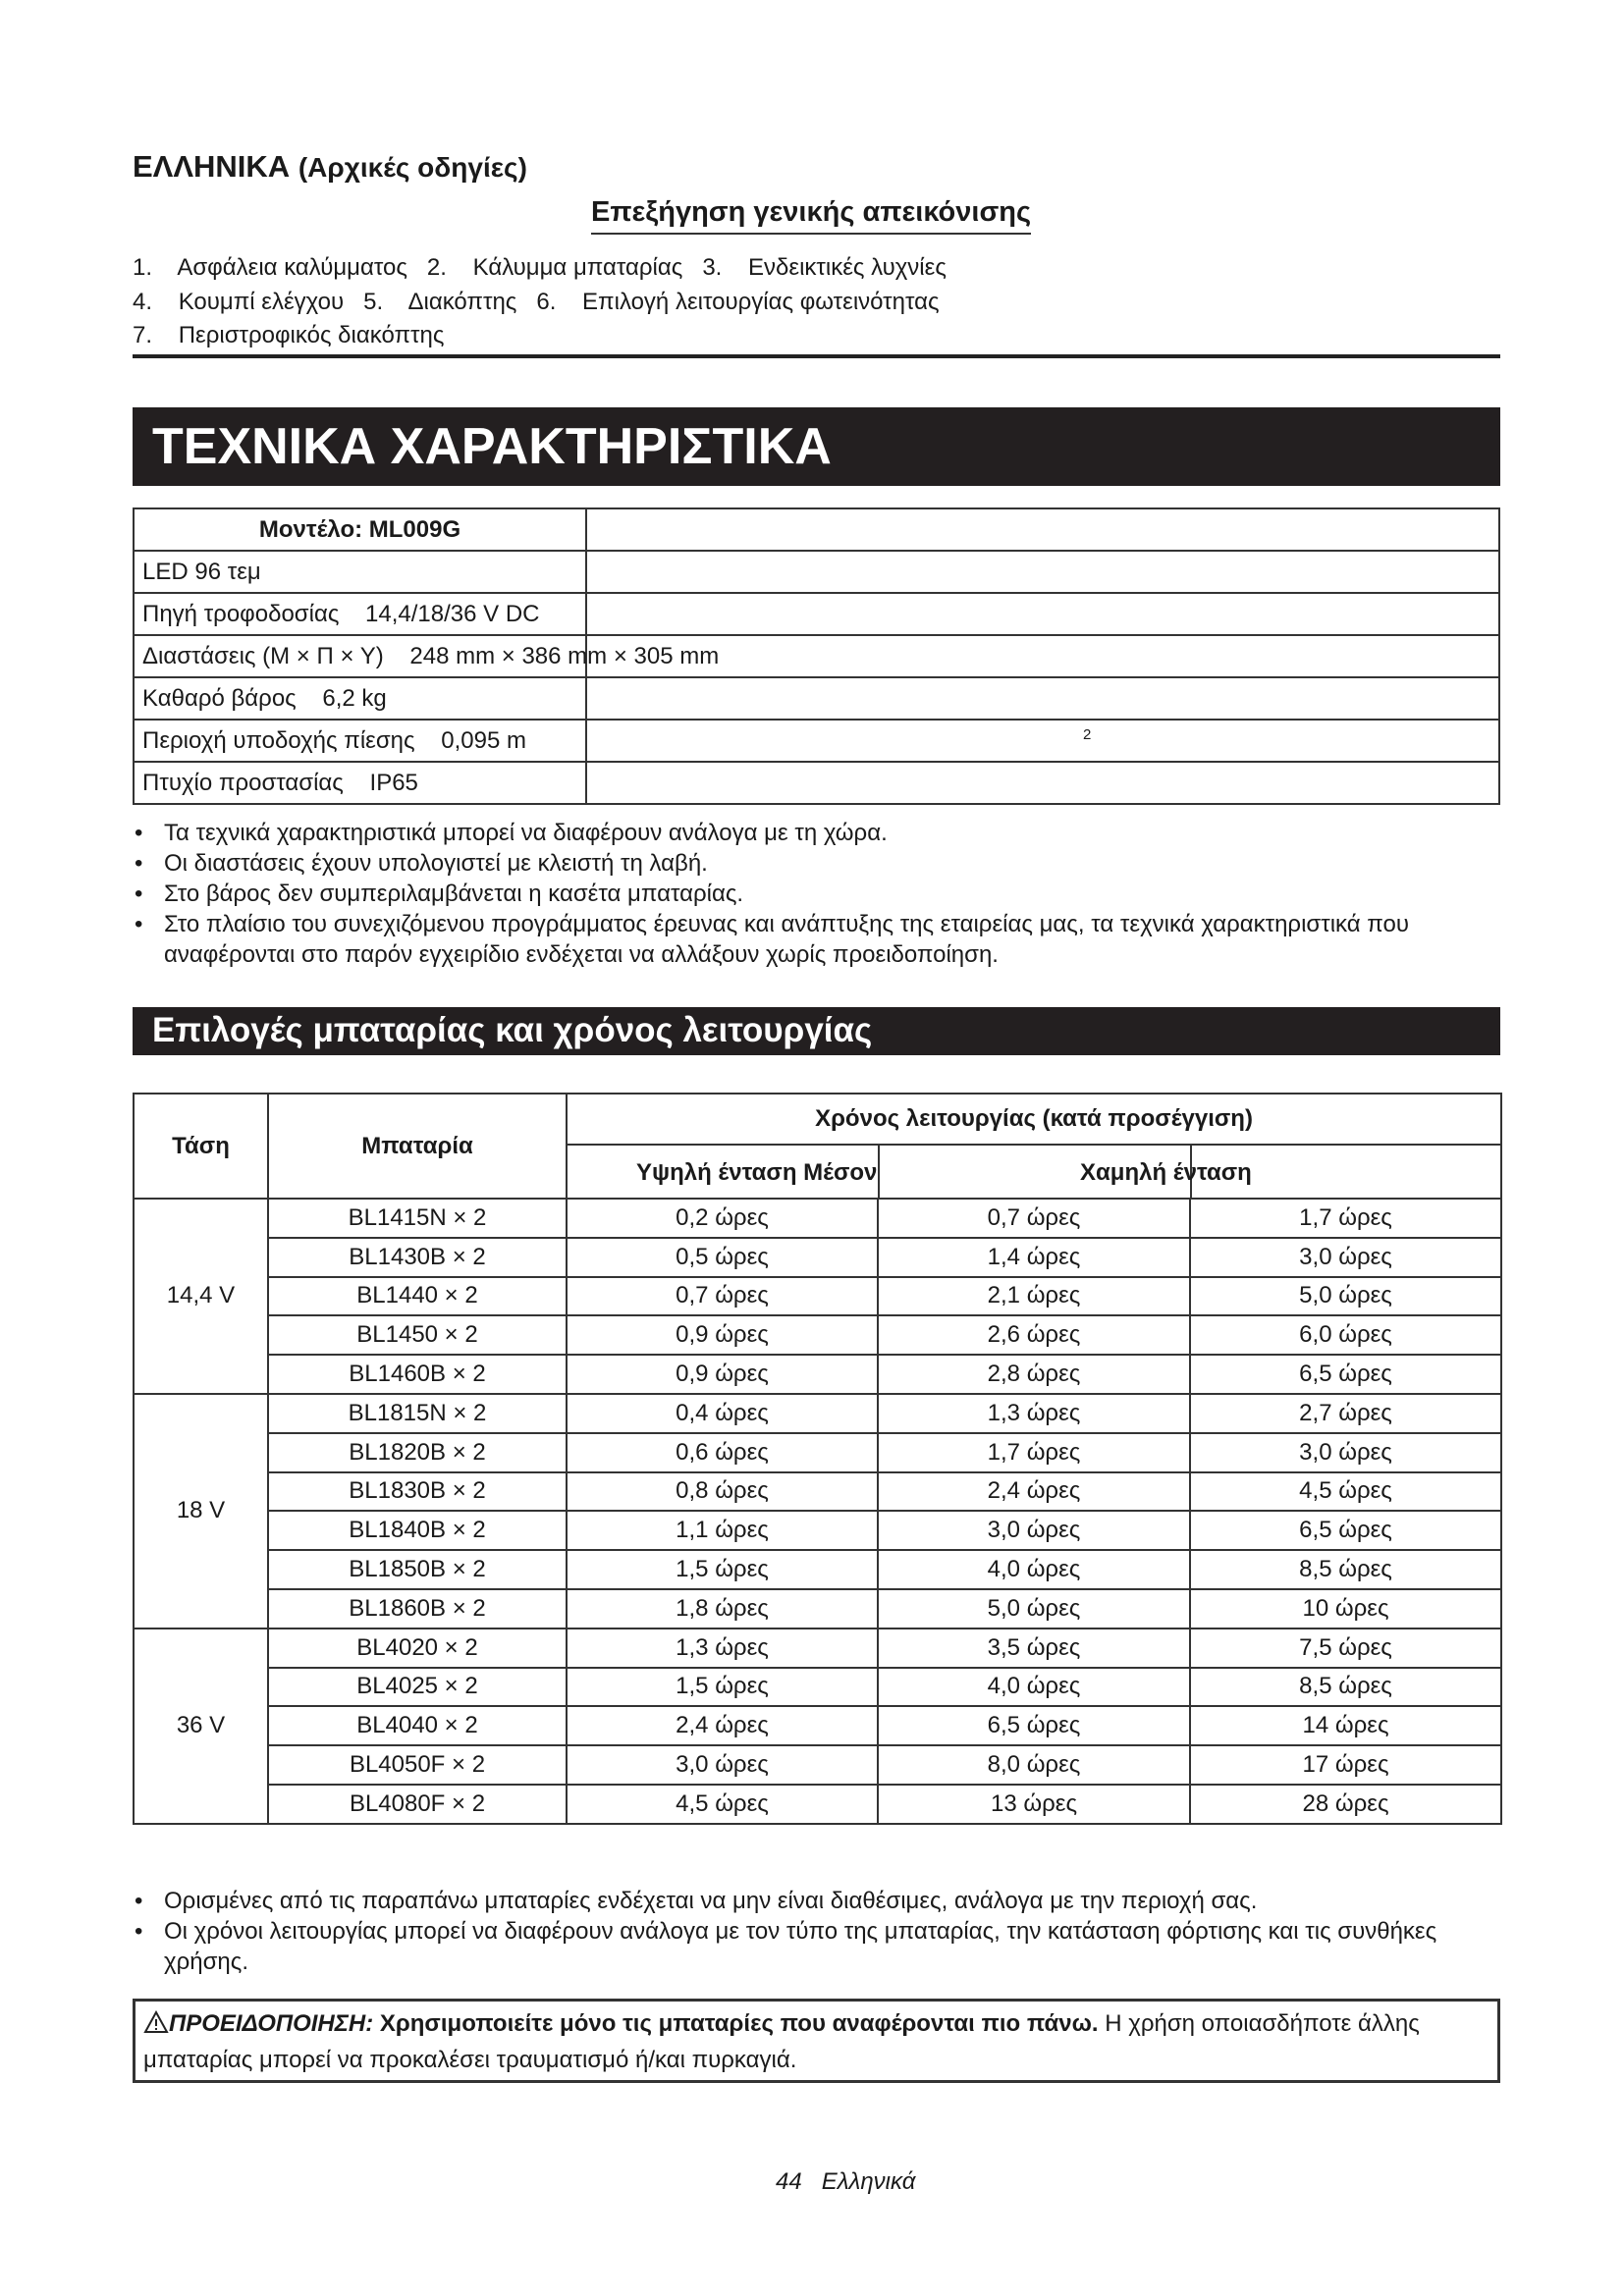 The width and height of the screenshot is (1624, 2296). I want to click on runtime-mid: 5,0 ώρες, so click(1034, 1608).